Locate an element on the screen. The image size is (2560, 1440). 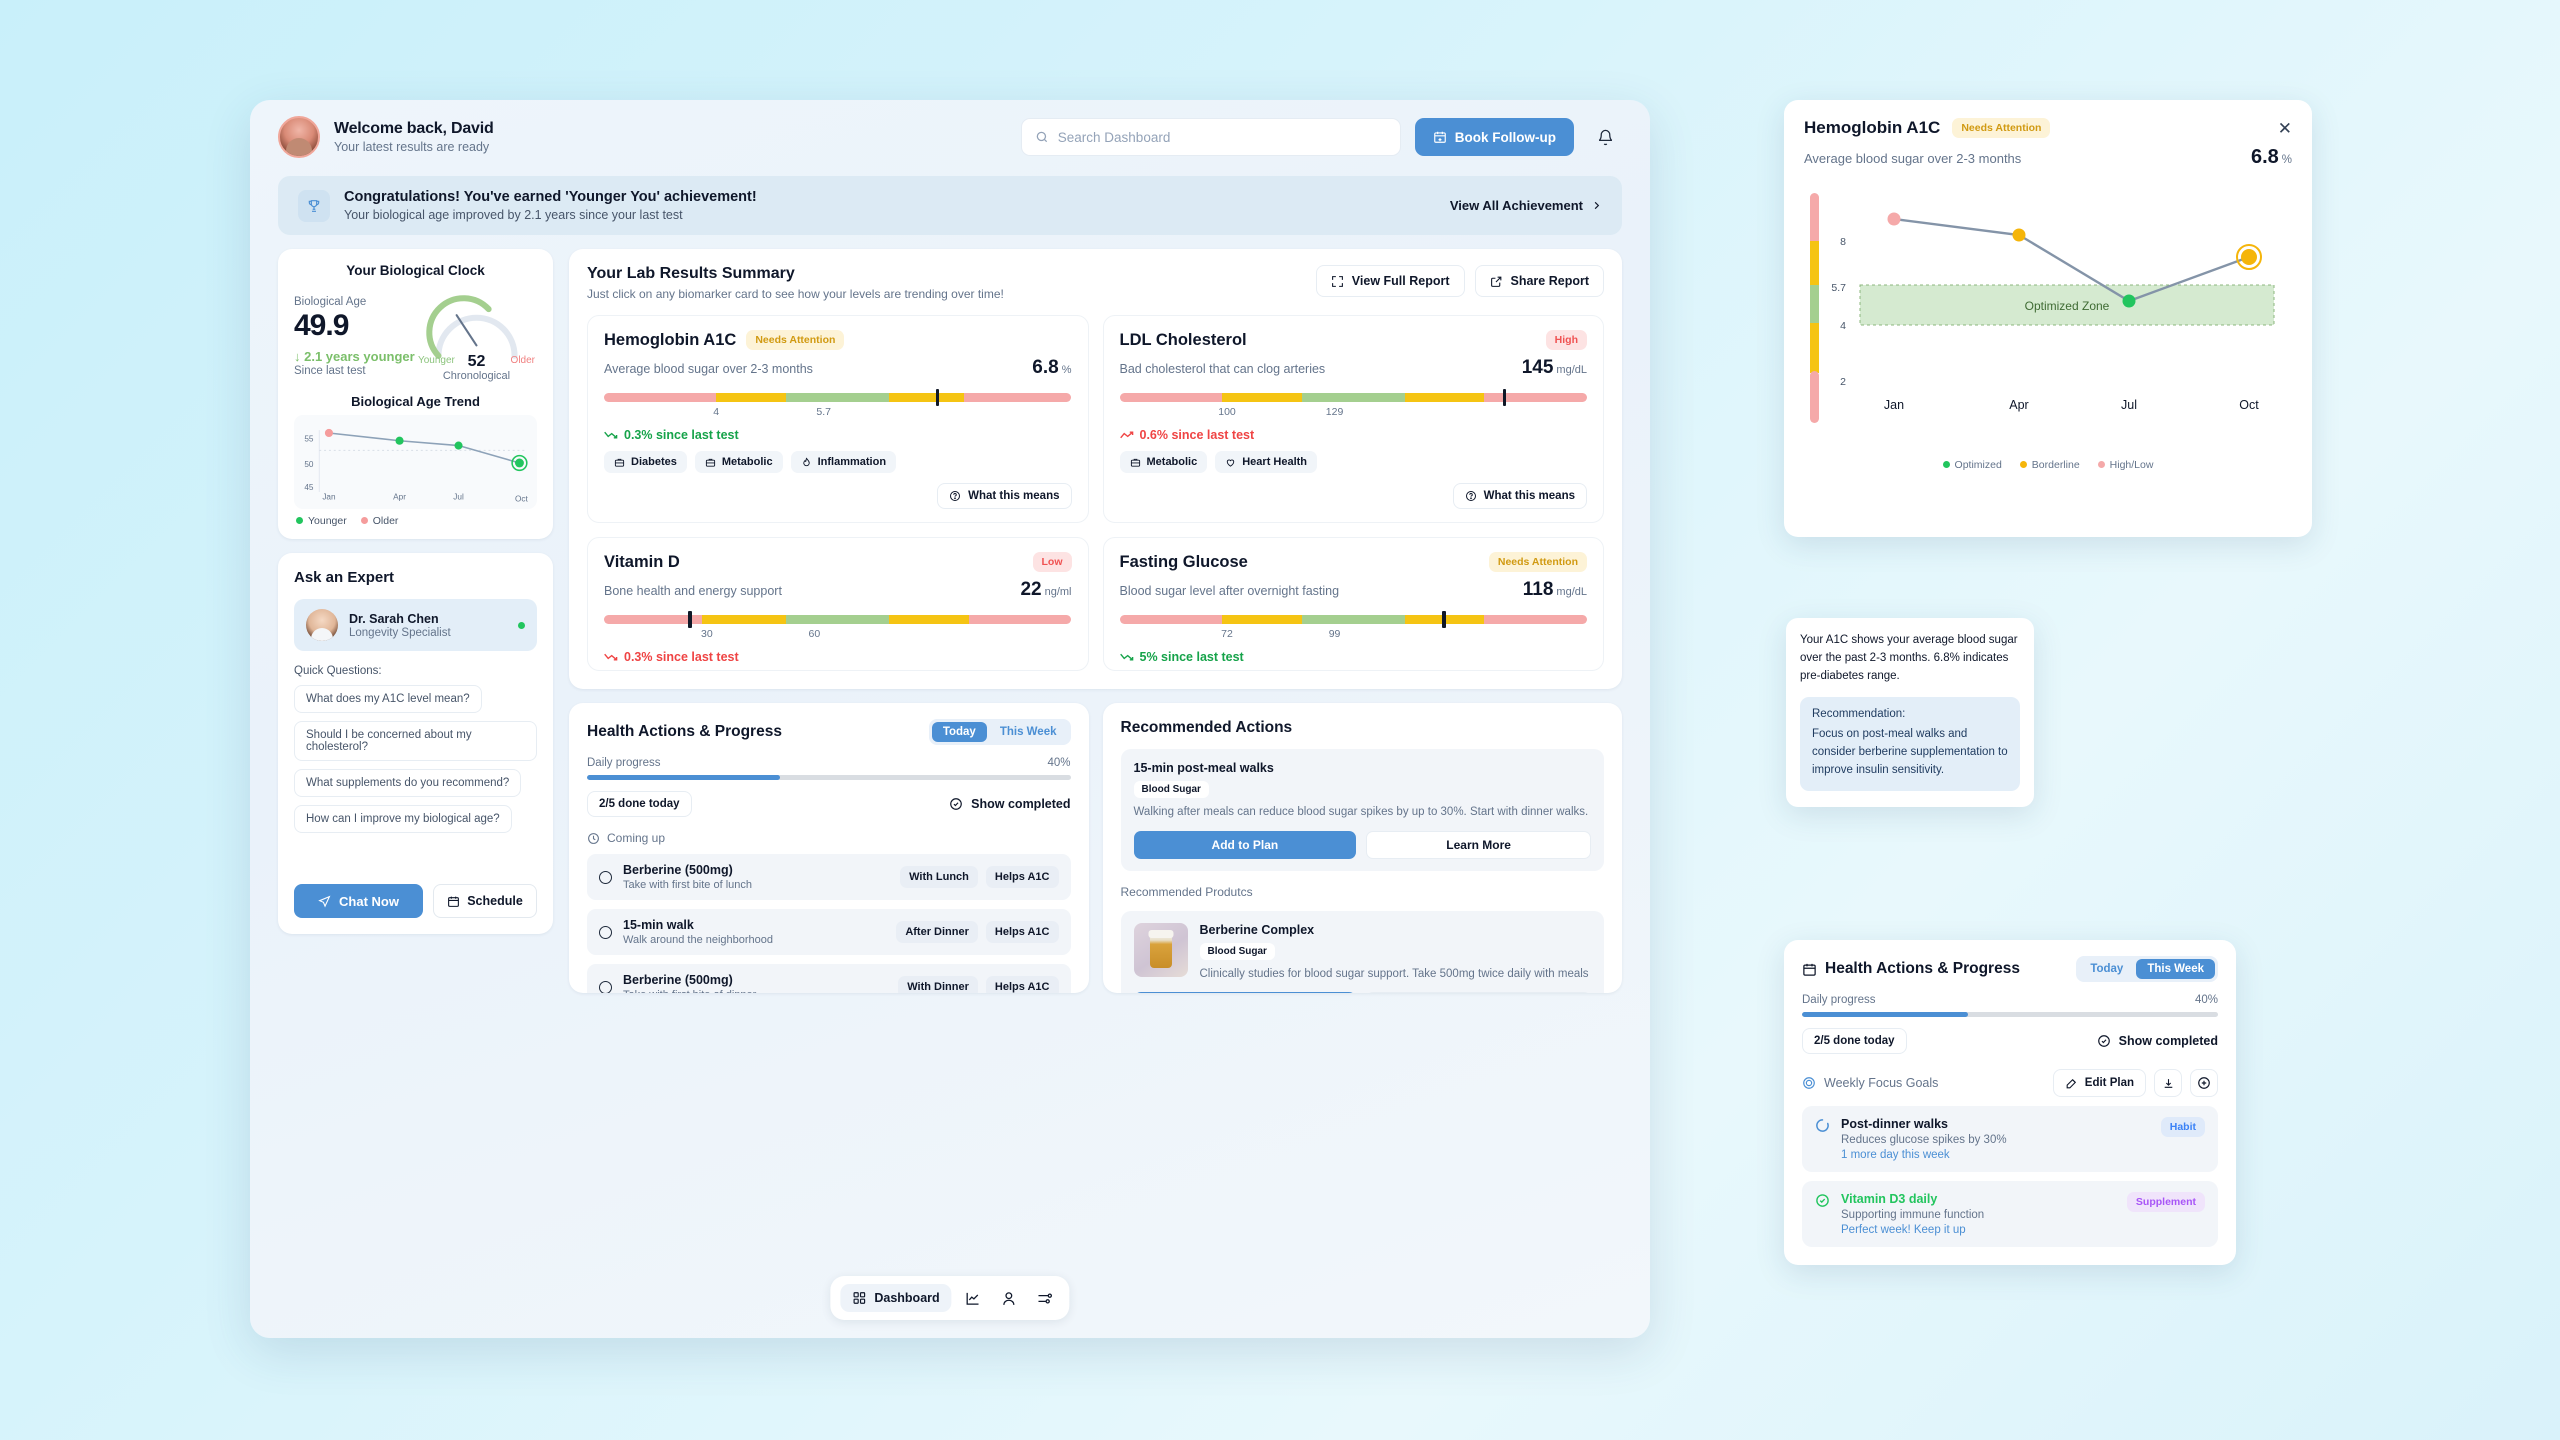
quick-question-4: How can I improve my biological age? is located at coordinates (403, 819).